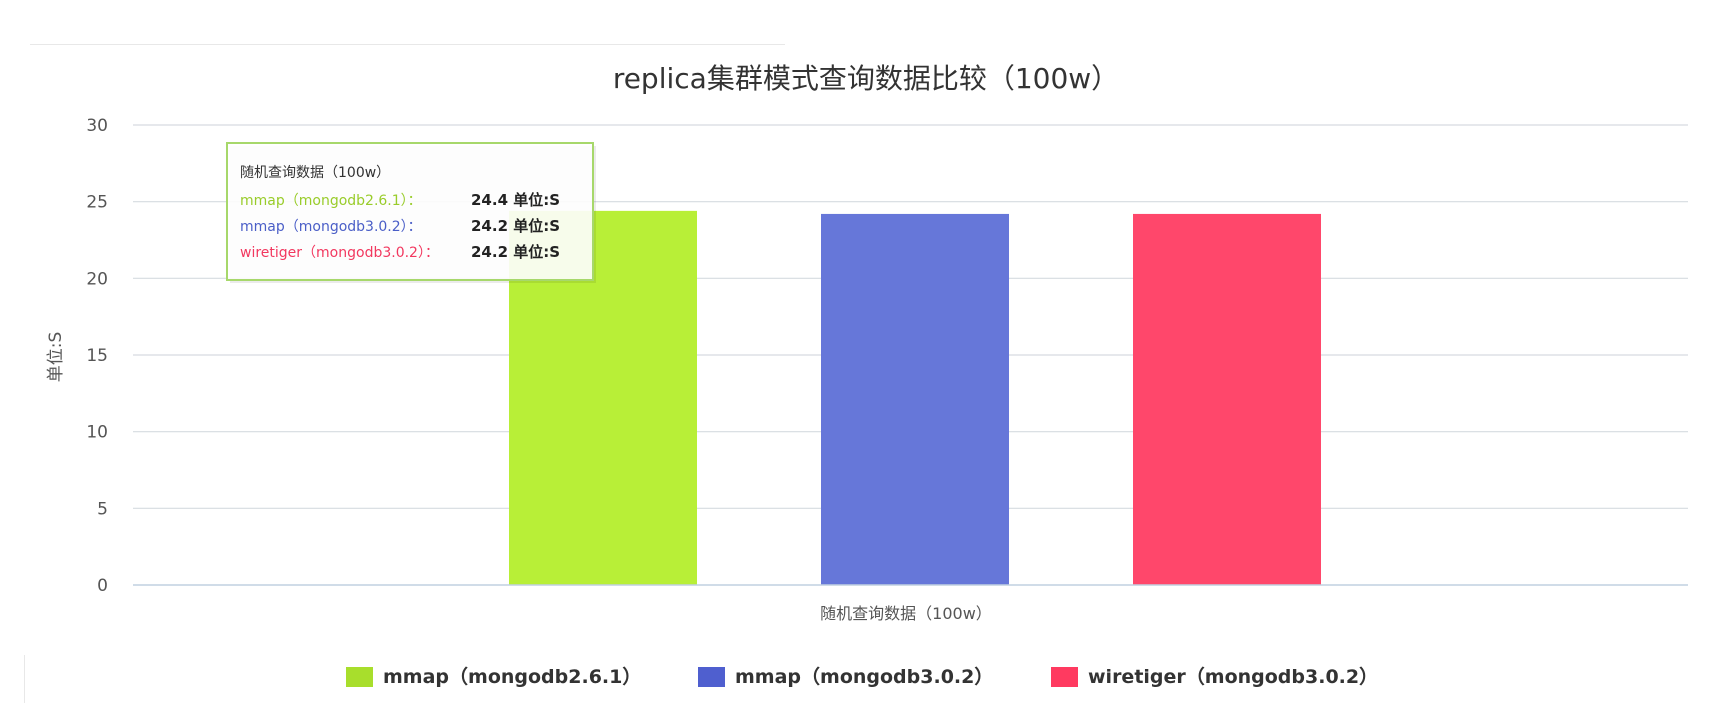  Describe the element at coordinates (866, 78) in the screenshot. I see `chart-title: replica集群模式查询数据比较（100w）` at that location.